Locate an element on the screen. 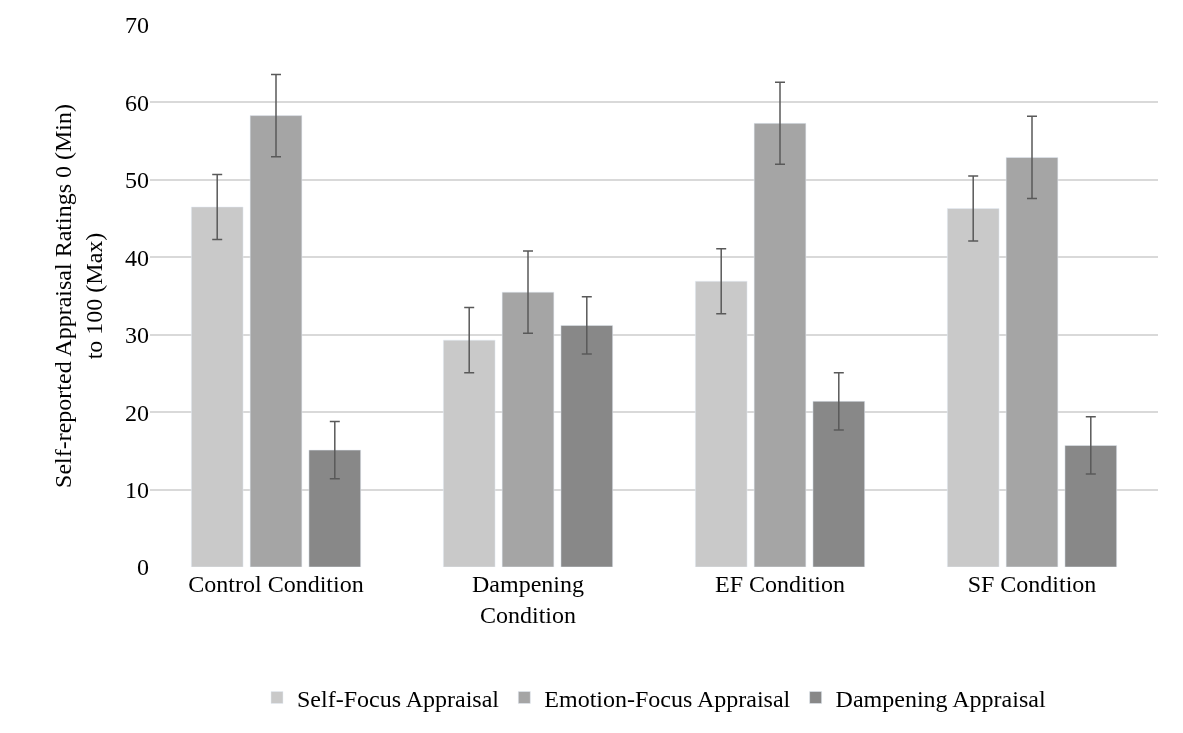 Image resolution: width=1183 pixels, height=733 pixels. y-tick-label: 60 is located at coordinates (137, 102).